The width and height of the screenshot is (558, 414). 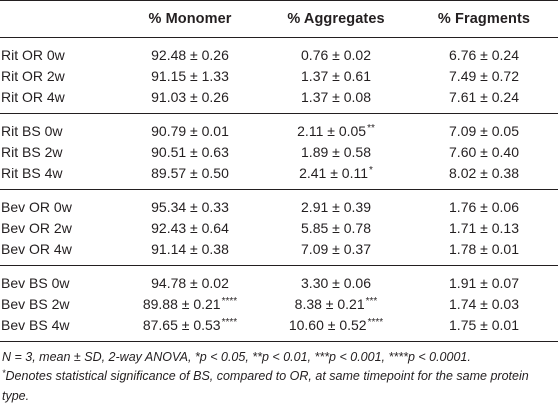 I want to click on cell-monomer: 87.65 ± 0.53****, so click(x=190, y=328).